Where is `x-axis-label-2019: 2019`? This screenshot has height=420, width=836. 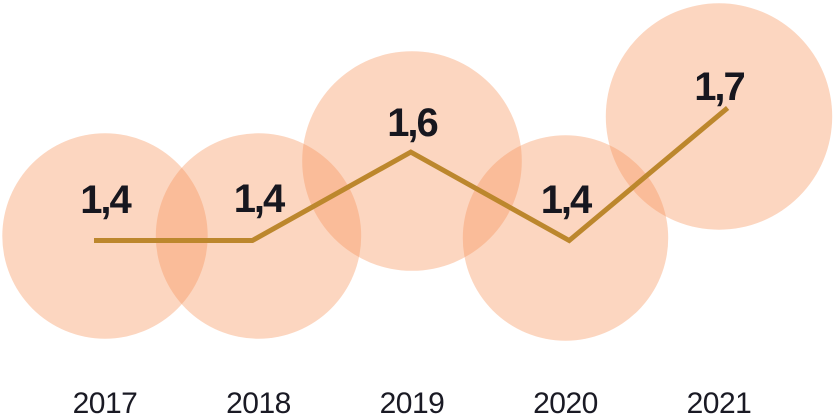
x-axis-label-2019: 2019 is located at coordinates (412, 403).